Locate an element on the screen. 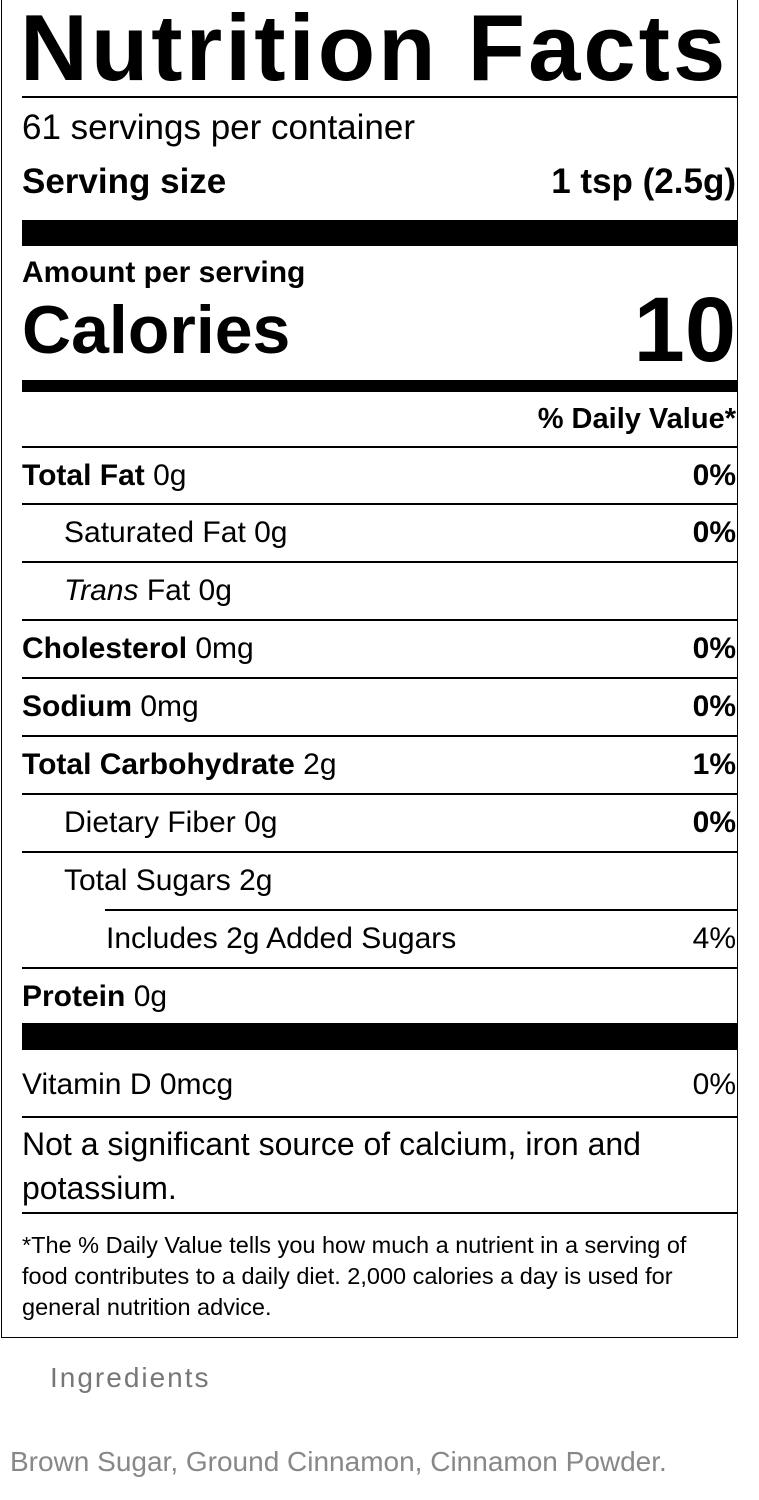 This screenshot has height=1500, width=759. nutrient-label: Total Fat 0g is located at coordinates (104, 476).